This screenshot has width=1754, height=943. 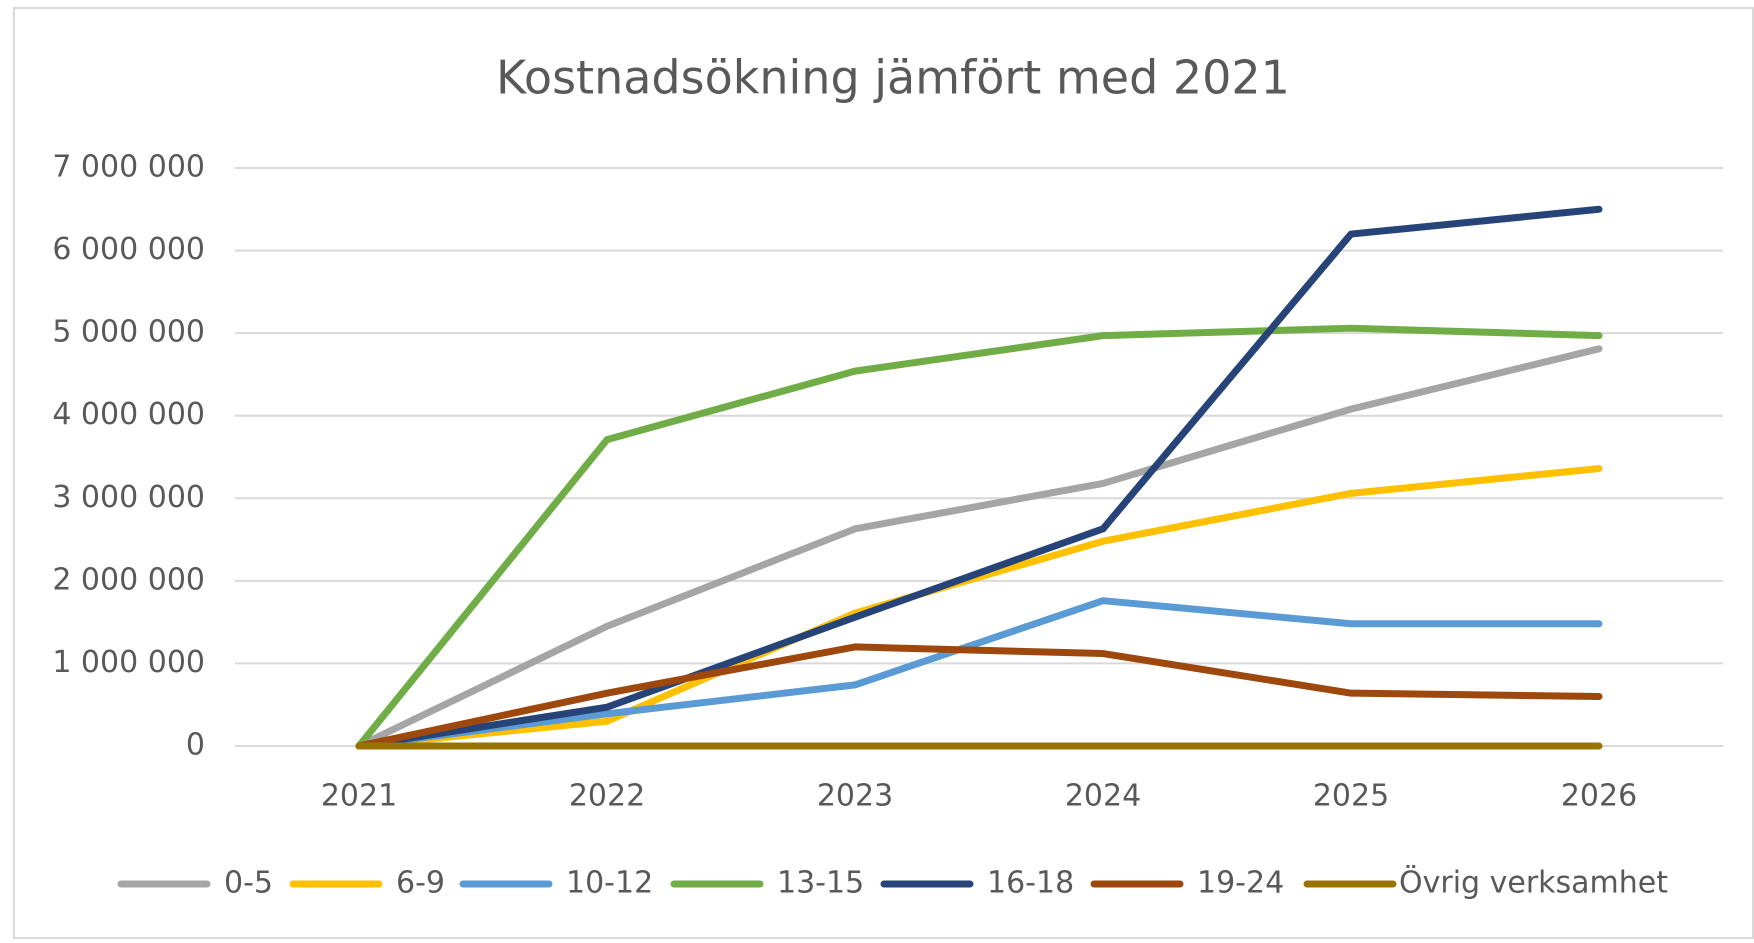 I want to click on x-tick-label: 2021, so click(x=359, y=796).